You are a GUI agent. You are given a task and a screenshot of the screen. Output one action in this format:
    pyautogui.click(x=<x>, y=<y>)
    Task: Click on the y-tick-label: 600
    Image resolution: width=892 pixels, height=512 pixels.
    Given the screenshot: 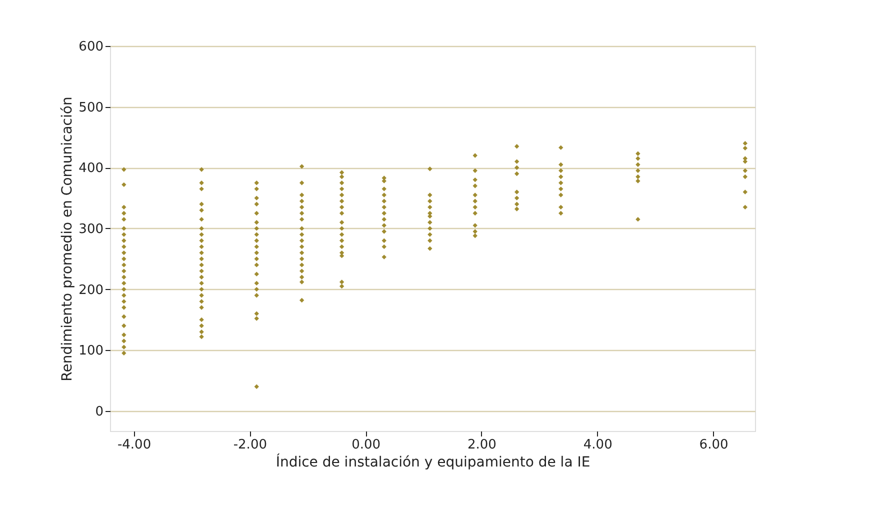 What is the action you would take?
    pyautogui.click(x=91, y=47)
    